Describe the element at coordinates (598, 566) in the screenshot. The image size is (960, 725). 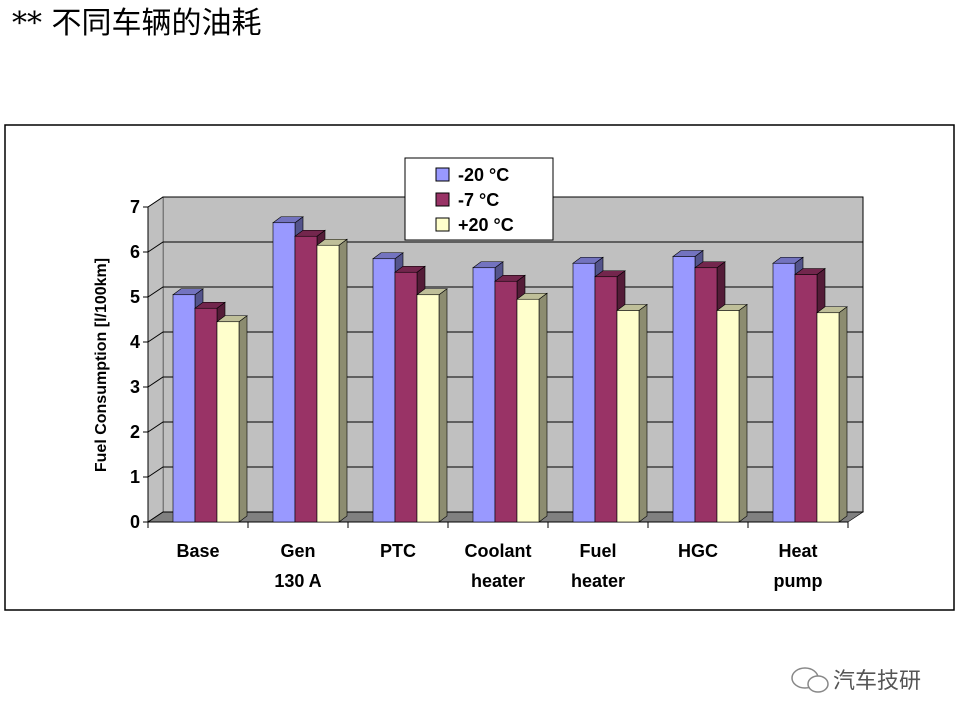
I see `x-tick-label: Fuel heater` at that location.